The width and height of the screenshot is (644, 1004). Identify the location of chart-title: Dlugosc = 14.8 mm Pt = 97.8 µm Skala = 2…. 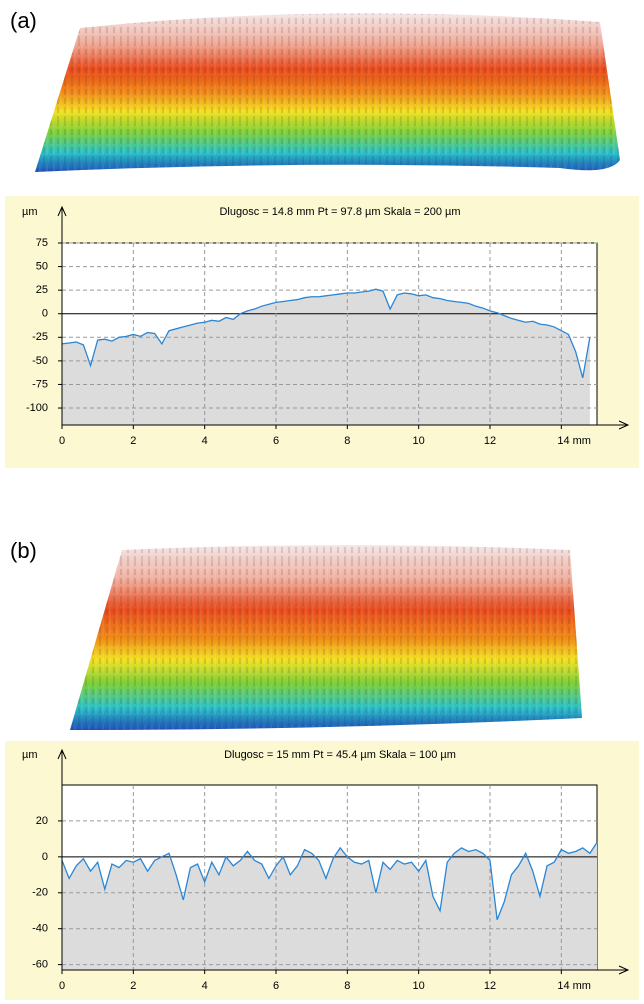
(339, 212).